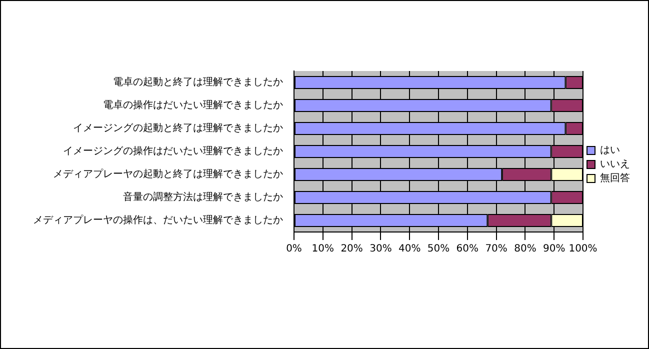 This screenshot has height=349, width=649. Describe the element at coordinates (615, 164) in the screenshot. I see `legend-label: いいえ` at that location.